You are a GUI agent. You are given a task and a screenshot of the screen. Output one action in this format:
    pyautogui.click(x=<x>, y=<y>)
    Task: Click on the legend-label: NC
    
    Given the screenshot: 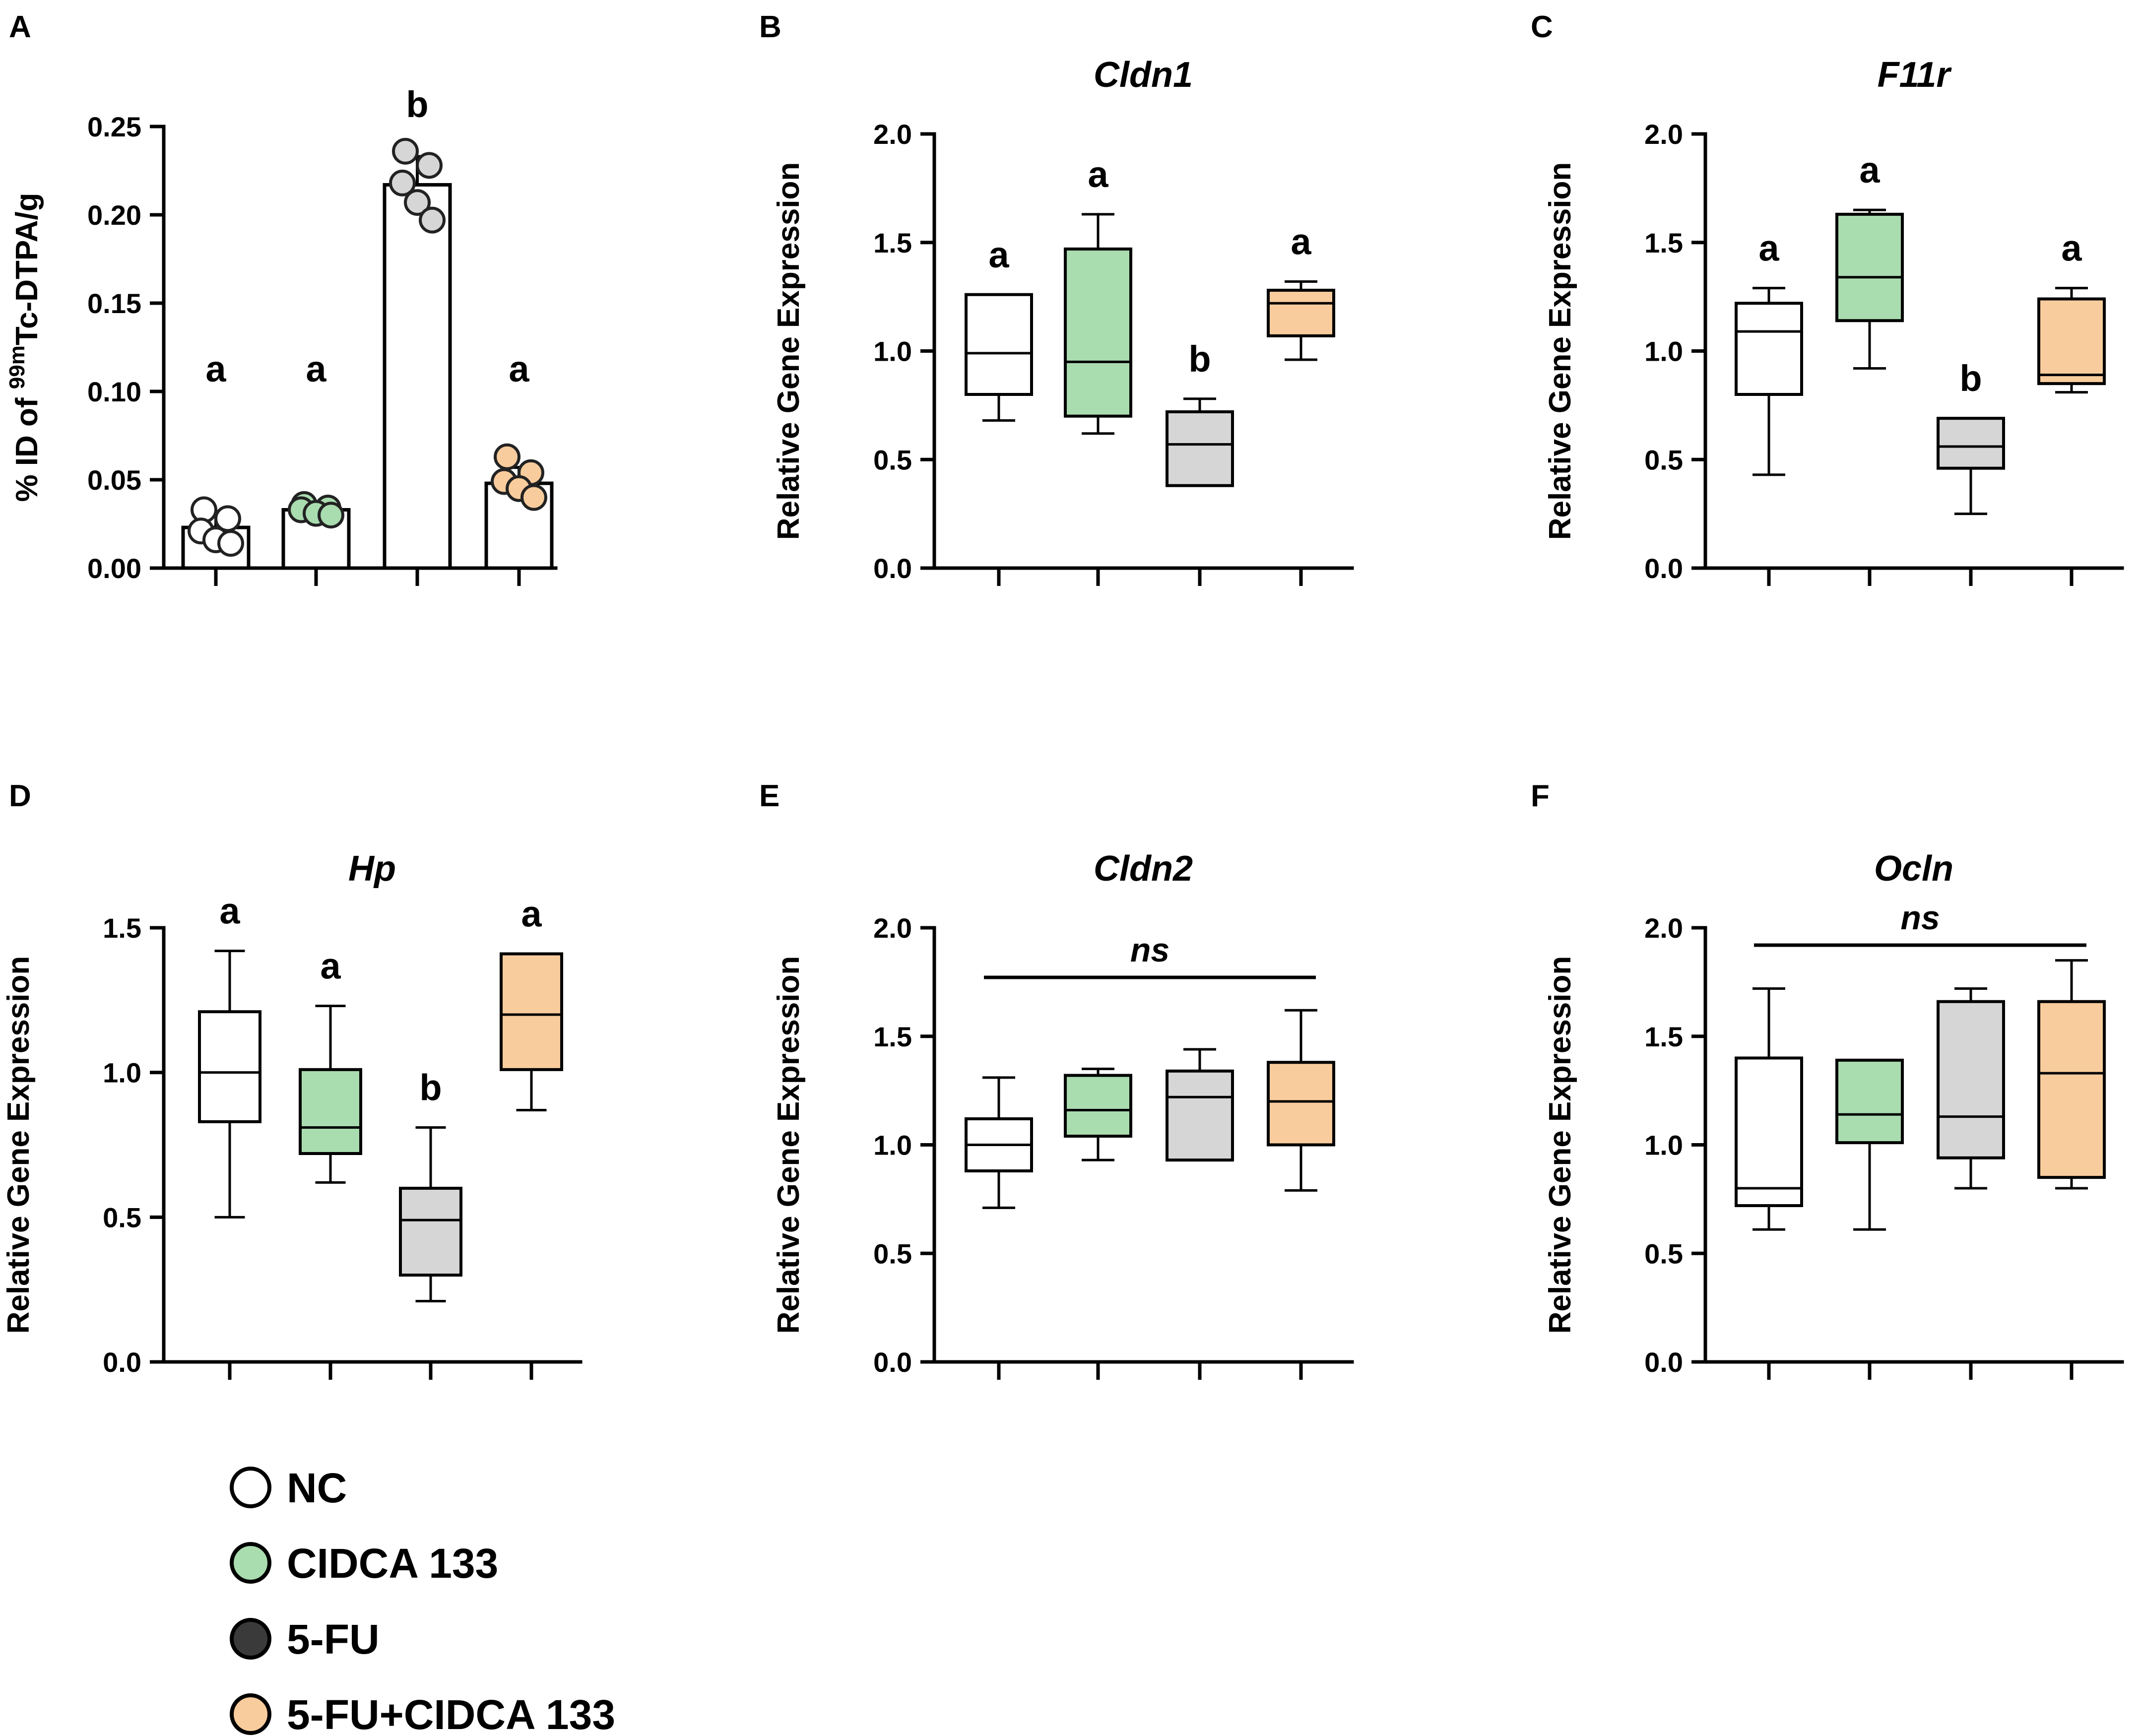 What is the action you would take?
    pyautogui.click(x=317, y=1488)
    